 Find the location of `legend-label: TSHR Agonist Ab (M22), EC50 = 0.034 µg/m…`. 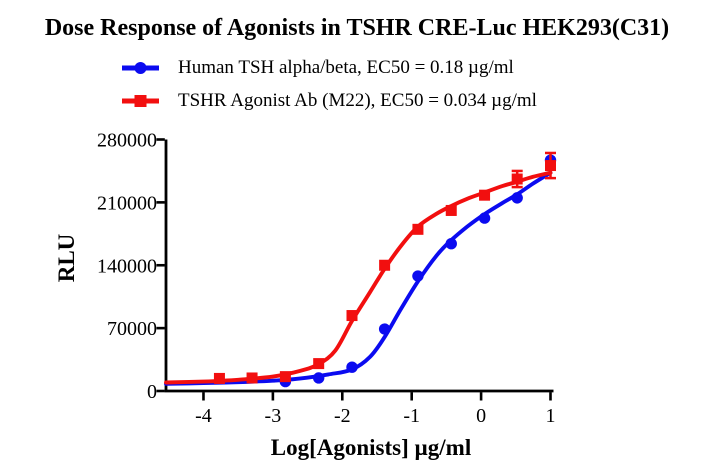

legend-label: TSHR Agonist Ab (M22), EC50 = 0.034 µg/m… is located at coordinates (357, 100).